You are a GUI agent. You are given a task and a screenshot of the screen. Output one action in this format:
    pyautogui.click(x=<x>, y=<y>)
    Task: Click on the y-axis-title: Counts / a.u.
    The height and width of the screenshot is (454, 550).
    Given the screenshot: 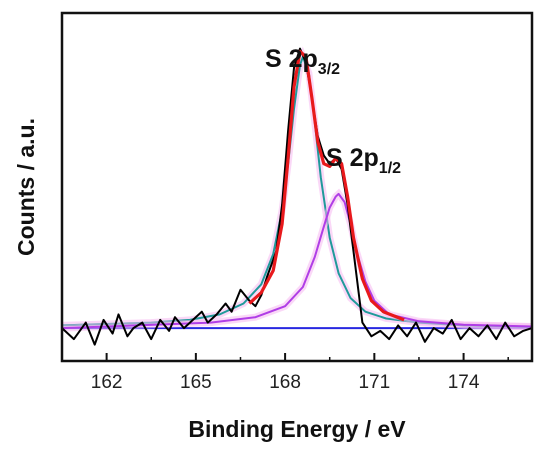 What is the action you would take?
    pyautogui.click(x=26, y=187)
    